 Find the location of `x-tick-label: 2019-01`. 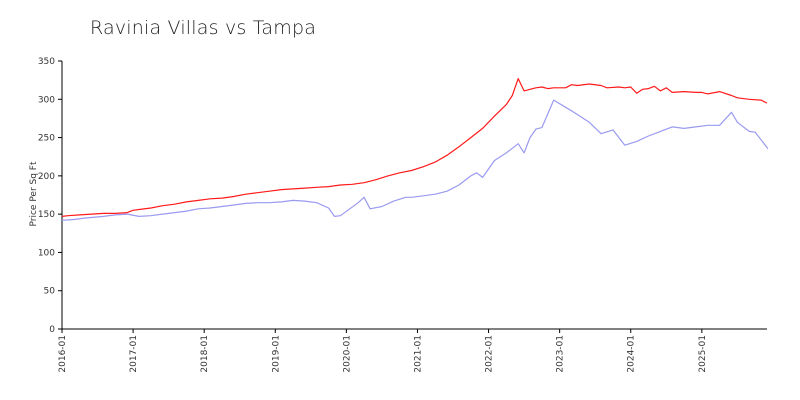

x-tick-label: 2019-01 is located at coordinates (276, 354).